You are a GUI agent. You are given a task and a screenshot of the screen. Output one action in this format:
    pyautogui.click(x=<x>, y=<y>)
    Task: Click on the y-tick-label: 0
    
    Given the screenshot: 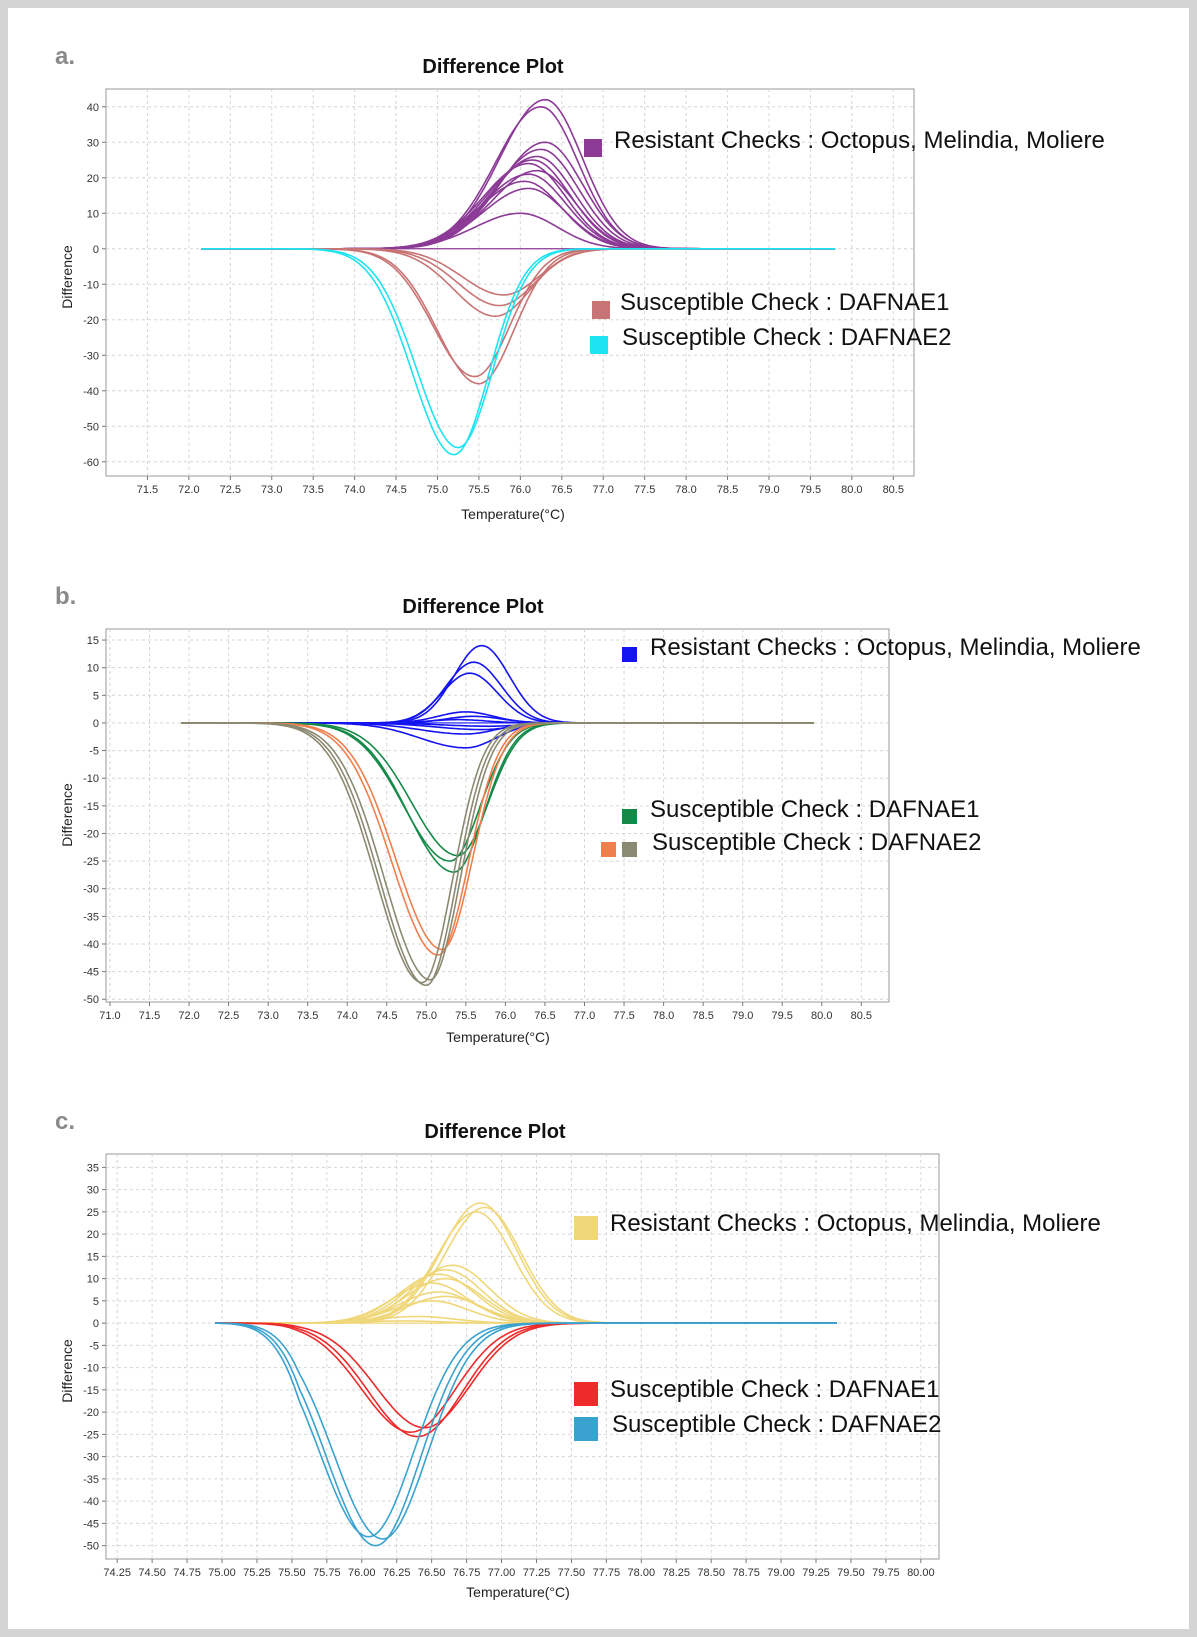 What is the action you would take?
    pyautogui.click(x=96, y=250)
    